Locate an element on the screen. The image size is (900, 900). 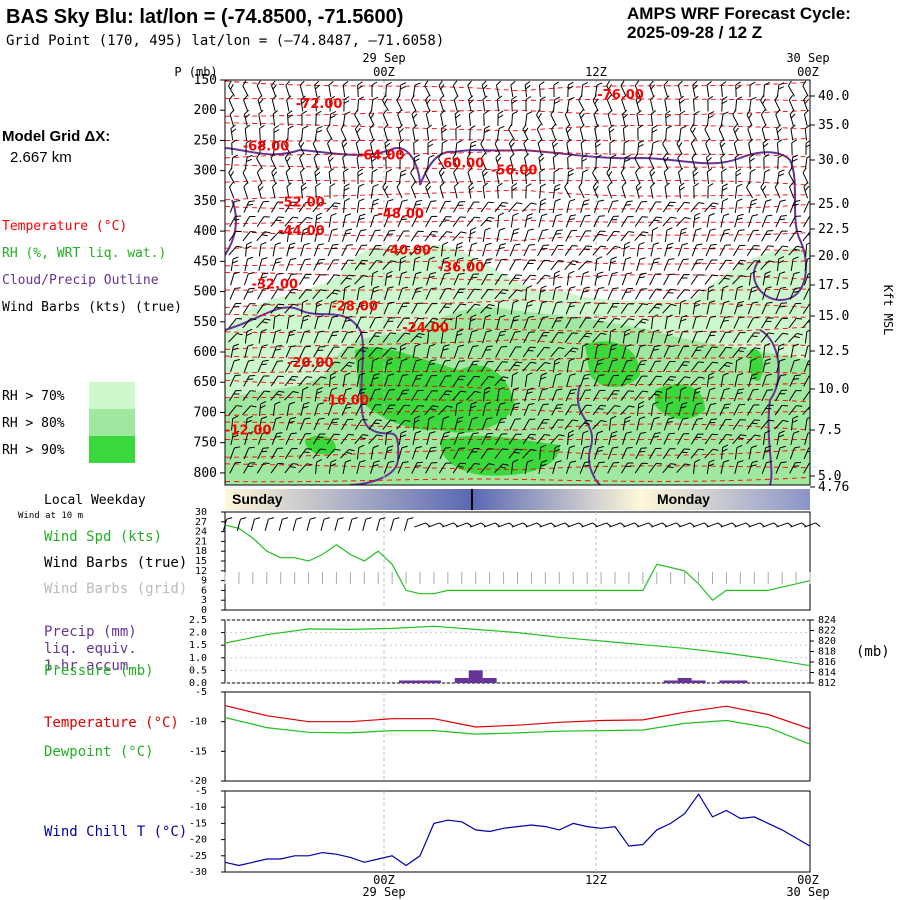
pressure-tick-label: 750 is located at coordinates (205, 443).